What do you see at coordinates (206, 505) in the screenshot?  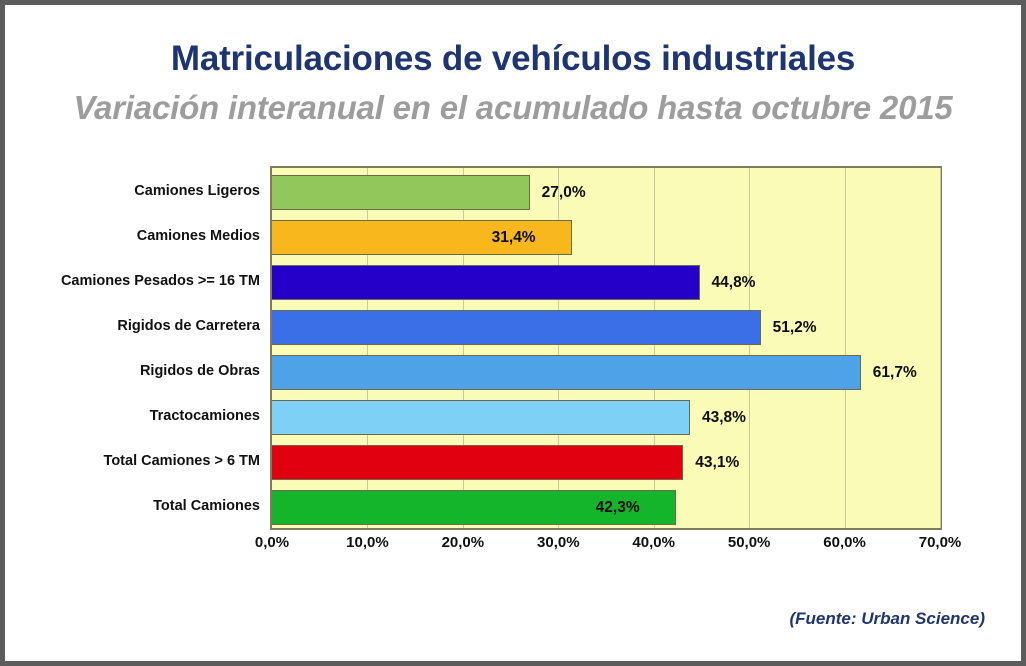 I see `category-label: Total Camiones` at bounding box center [206, 505].